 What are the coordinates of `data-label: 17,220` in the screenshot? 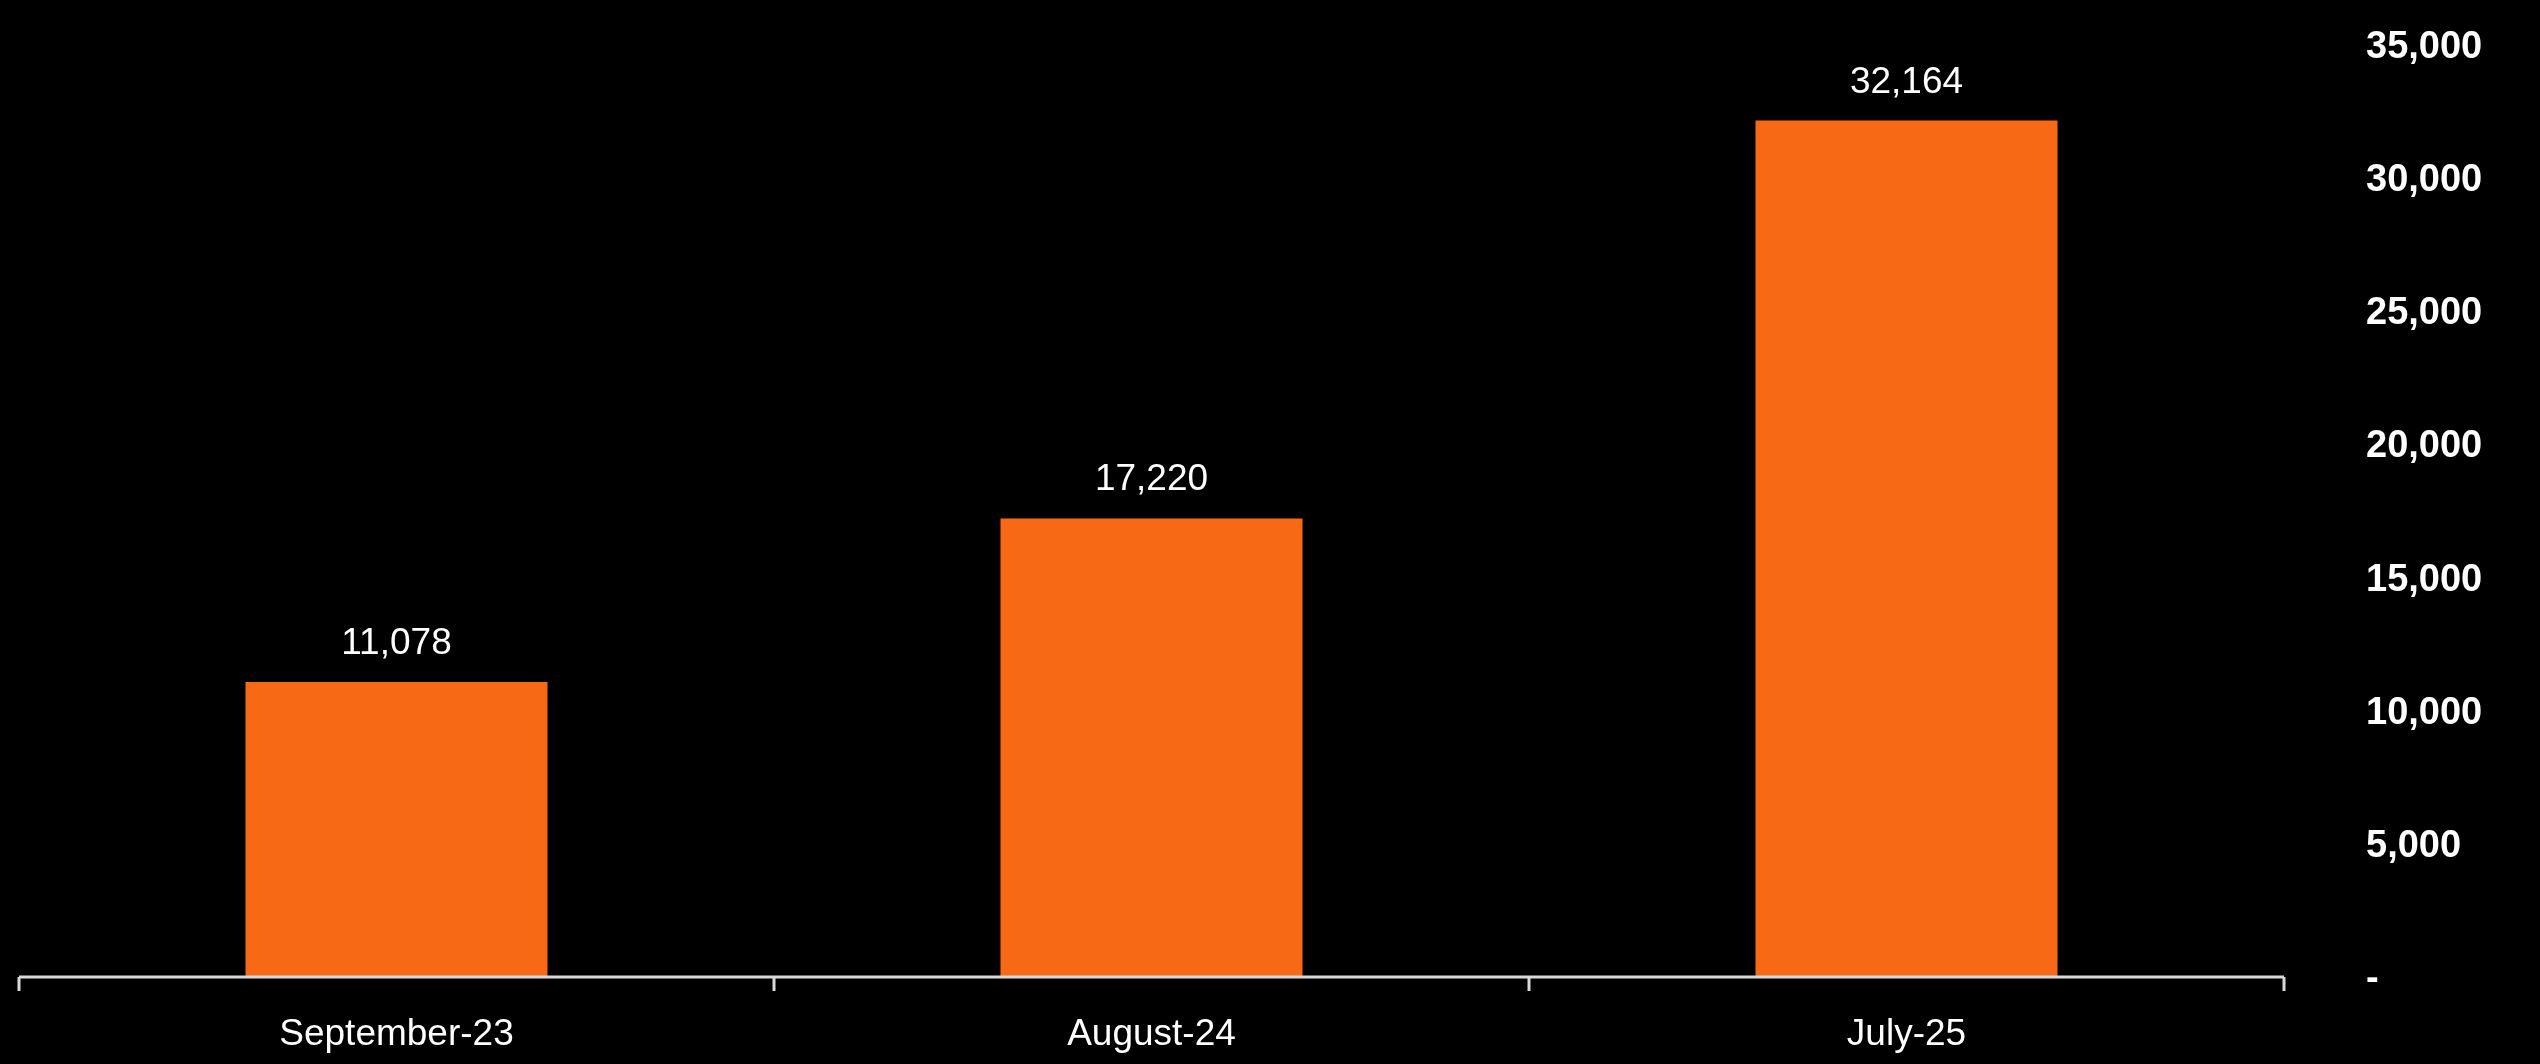 It's located at (1151, 478).